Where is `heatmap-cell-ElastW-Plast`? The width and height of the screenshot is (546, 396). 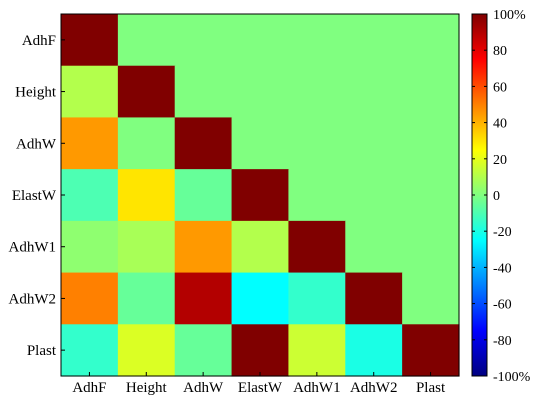
heatmap-cell-ElastW-Plast is located at coordinates (431, 195).